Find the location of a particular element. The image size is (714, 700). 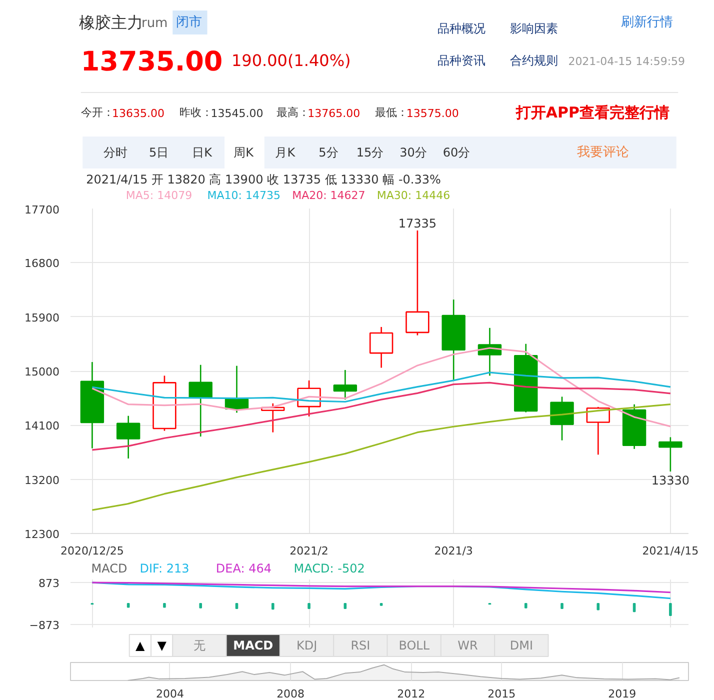

text: WR is located at coordinates (468, 645).